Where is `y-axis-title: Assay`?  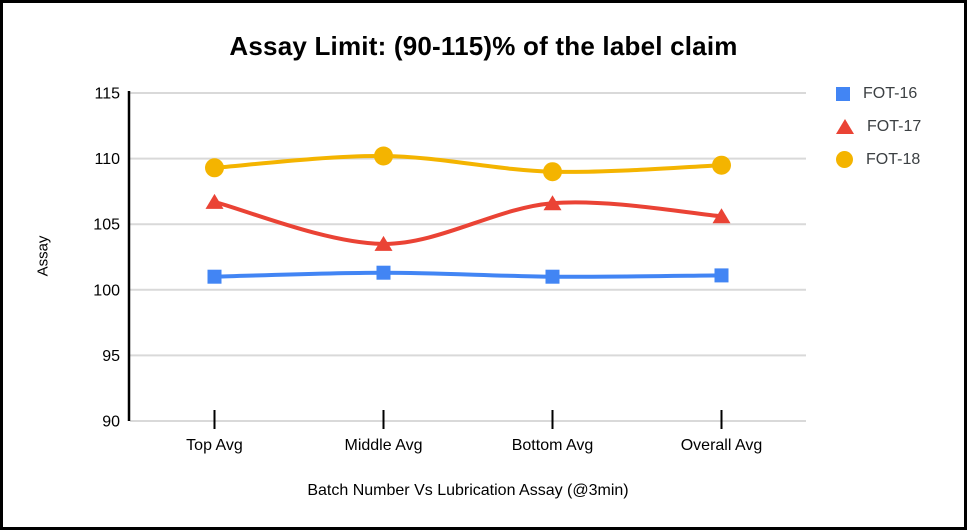 y-axis-title: Assay is located at coordinates (43, 256).